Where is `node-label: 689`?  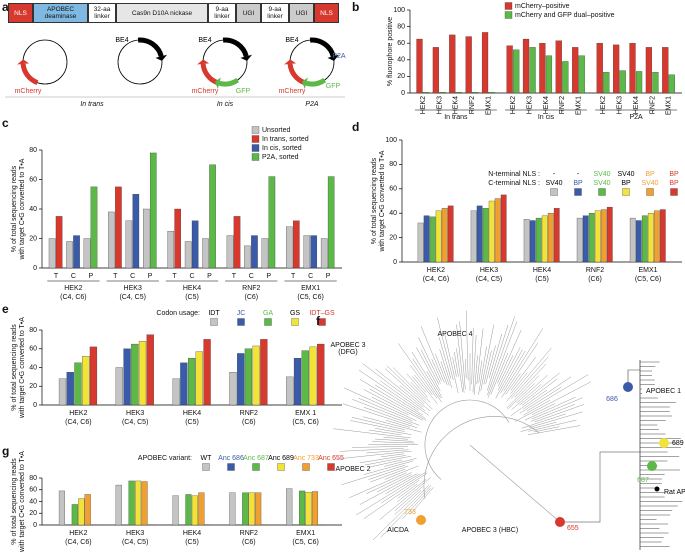 node-label: 689 is located at coordinates (678, 443).